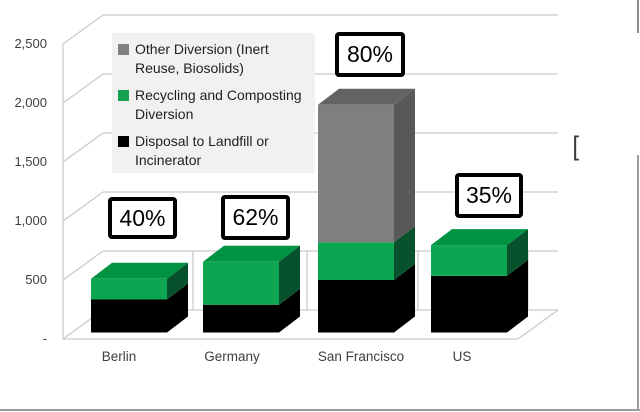 Image resolution: width=640 pixels, height=412 pixels. Describe the element at coordinates (638, 282) in the screenshot. I see `page-border-right-bottom` at that location.